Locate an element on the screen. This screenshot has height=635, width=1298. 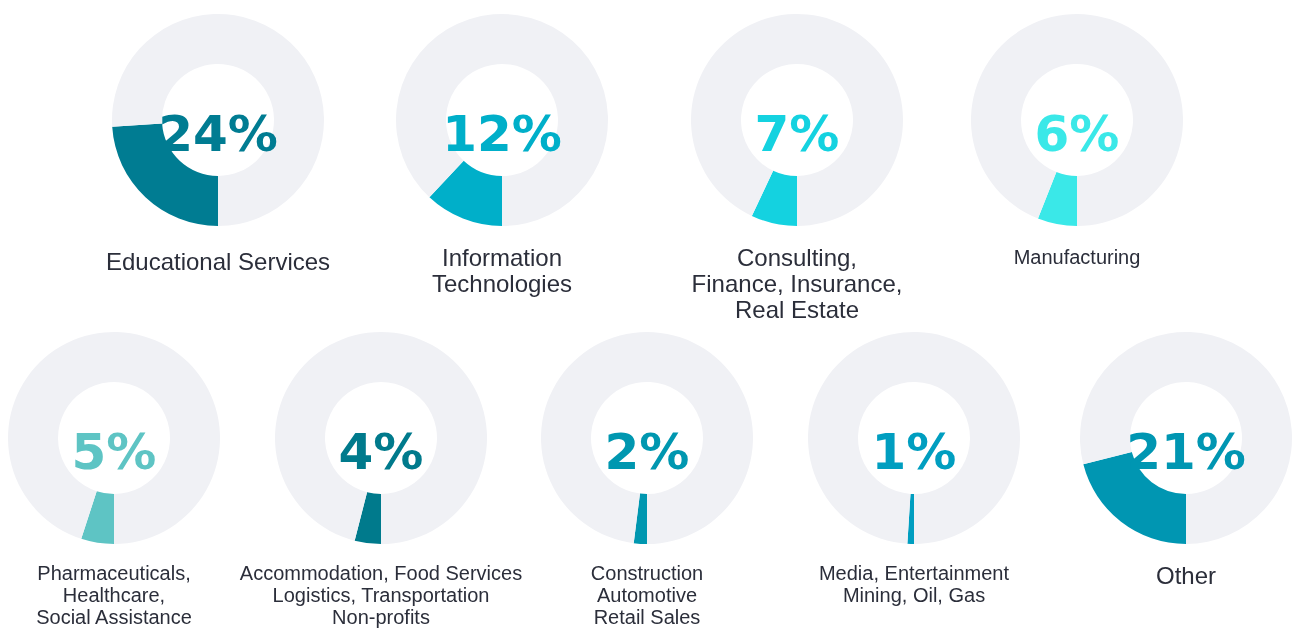
data-label: 5% is located at coordinates (114, 452).